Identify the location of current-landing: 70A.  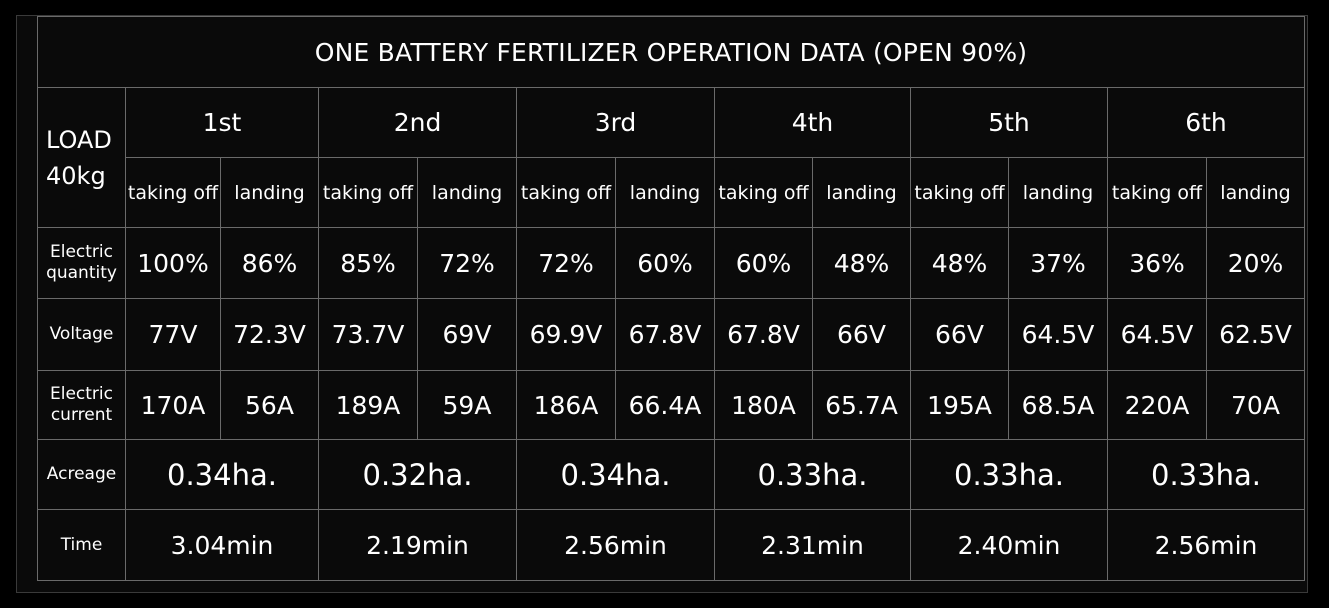
(1255, 405).